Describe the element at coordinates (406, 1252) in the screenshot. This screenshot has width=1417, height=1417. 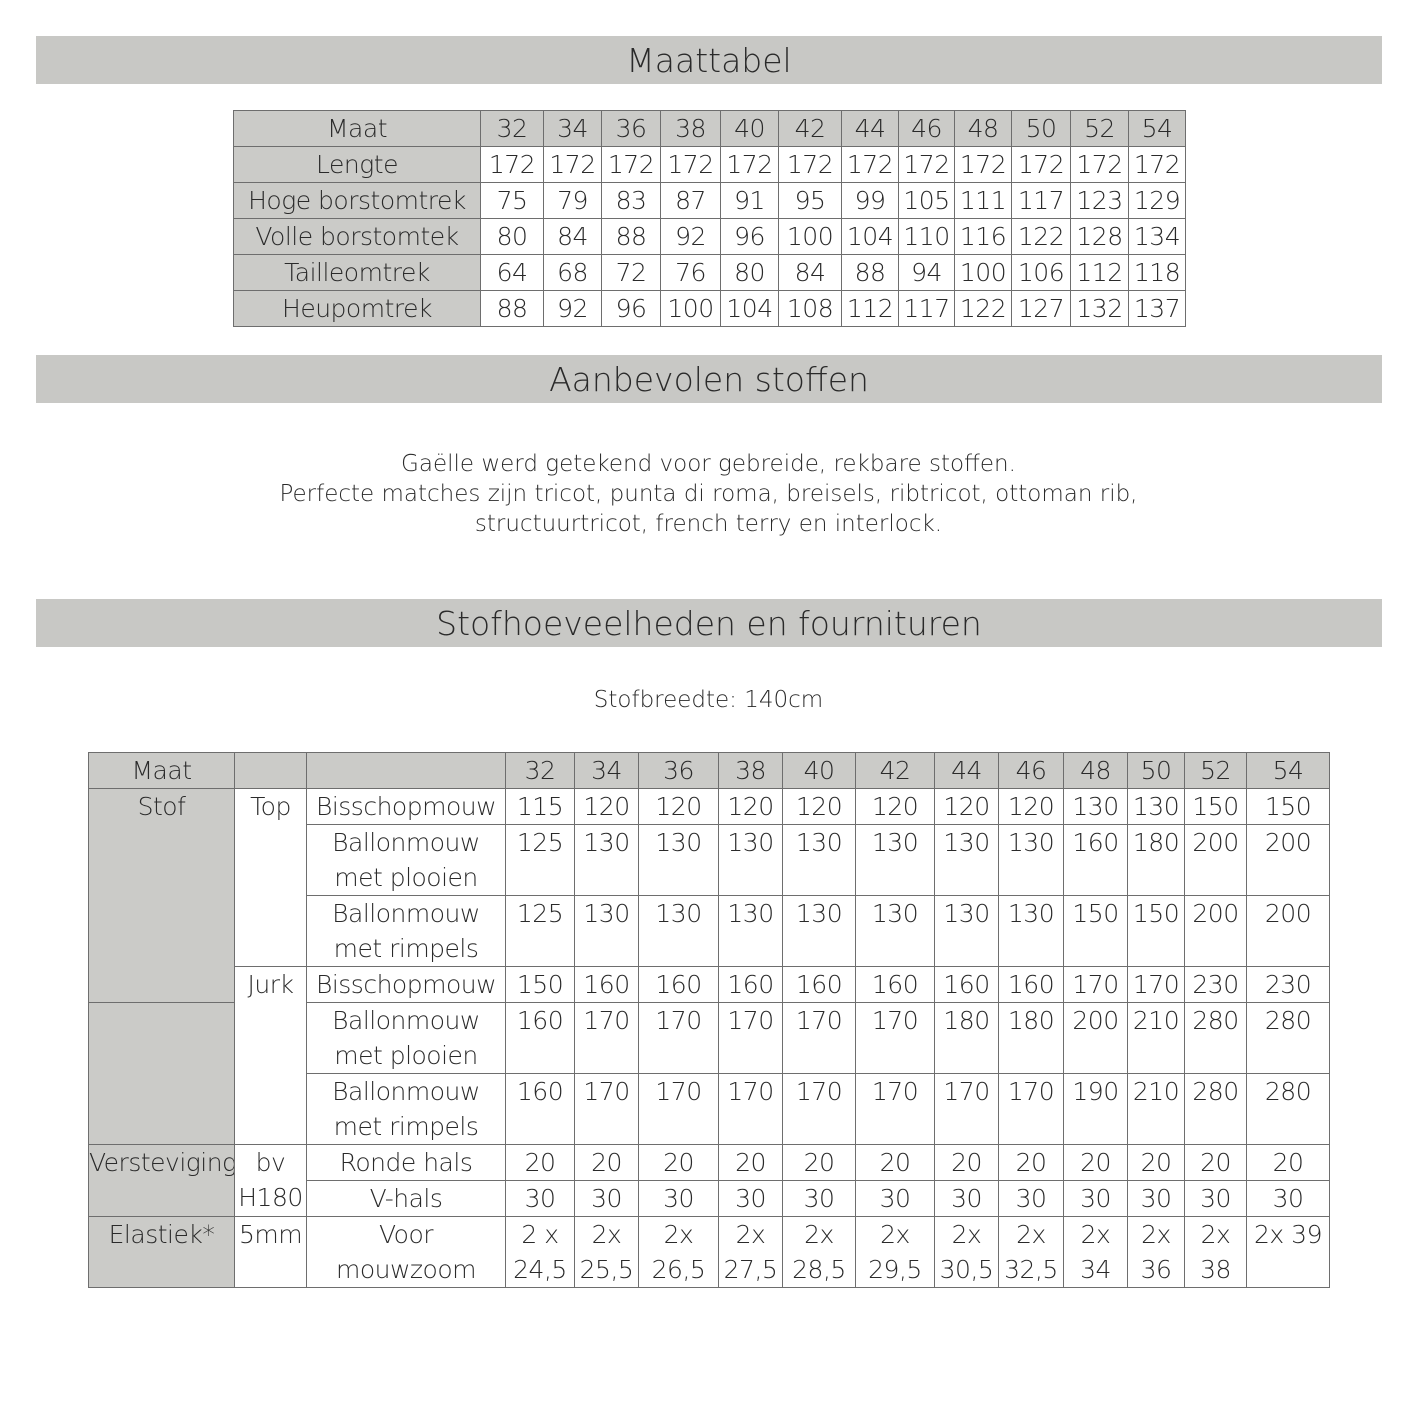
I see `row-label: Voor mouwzoom` at that location.